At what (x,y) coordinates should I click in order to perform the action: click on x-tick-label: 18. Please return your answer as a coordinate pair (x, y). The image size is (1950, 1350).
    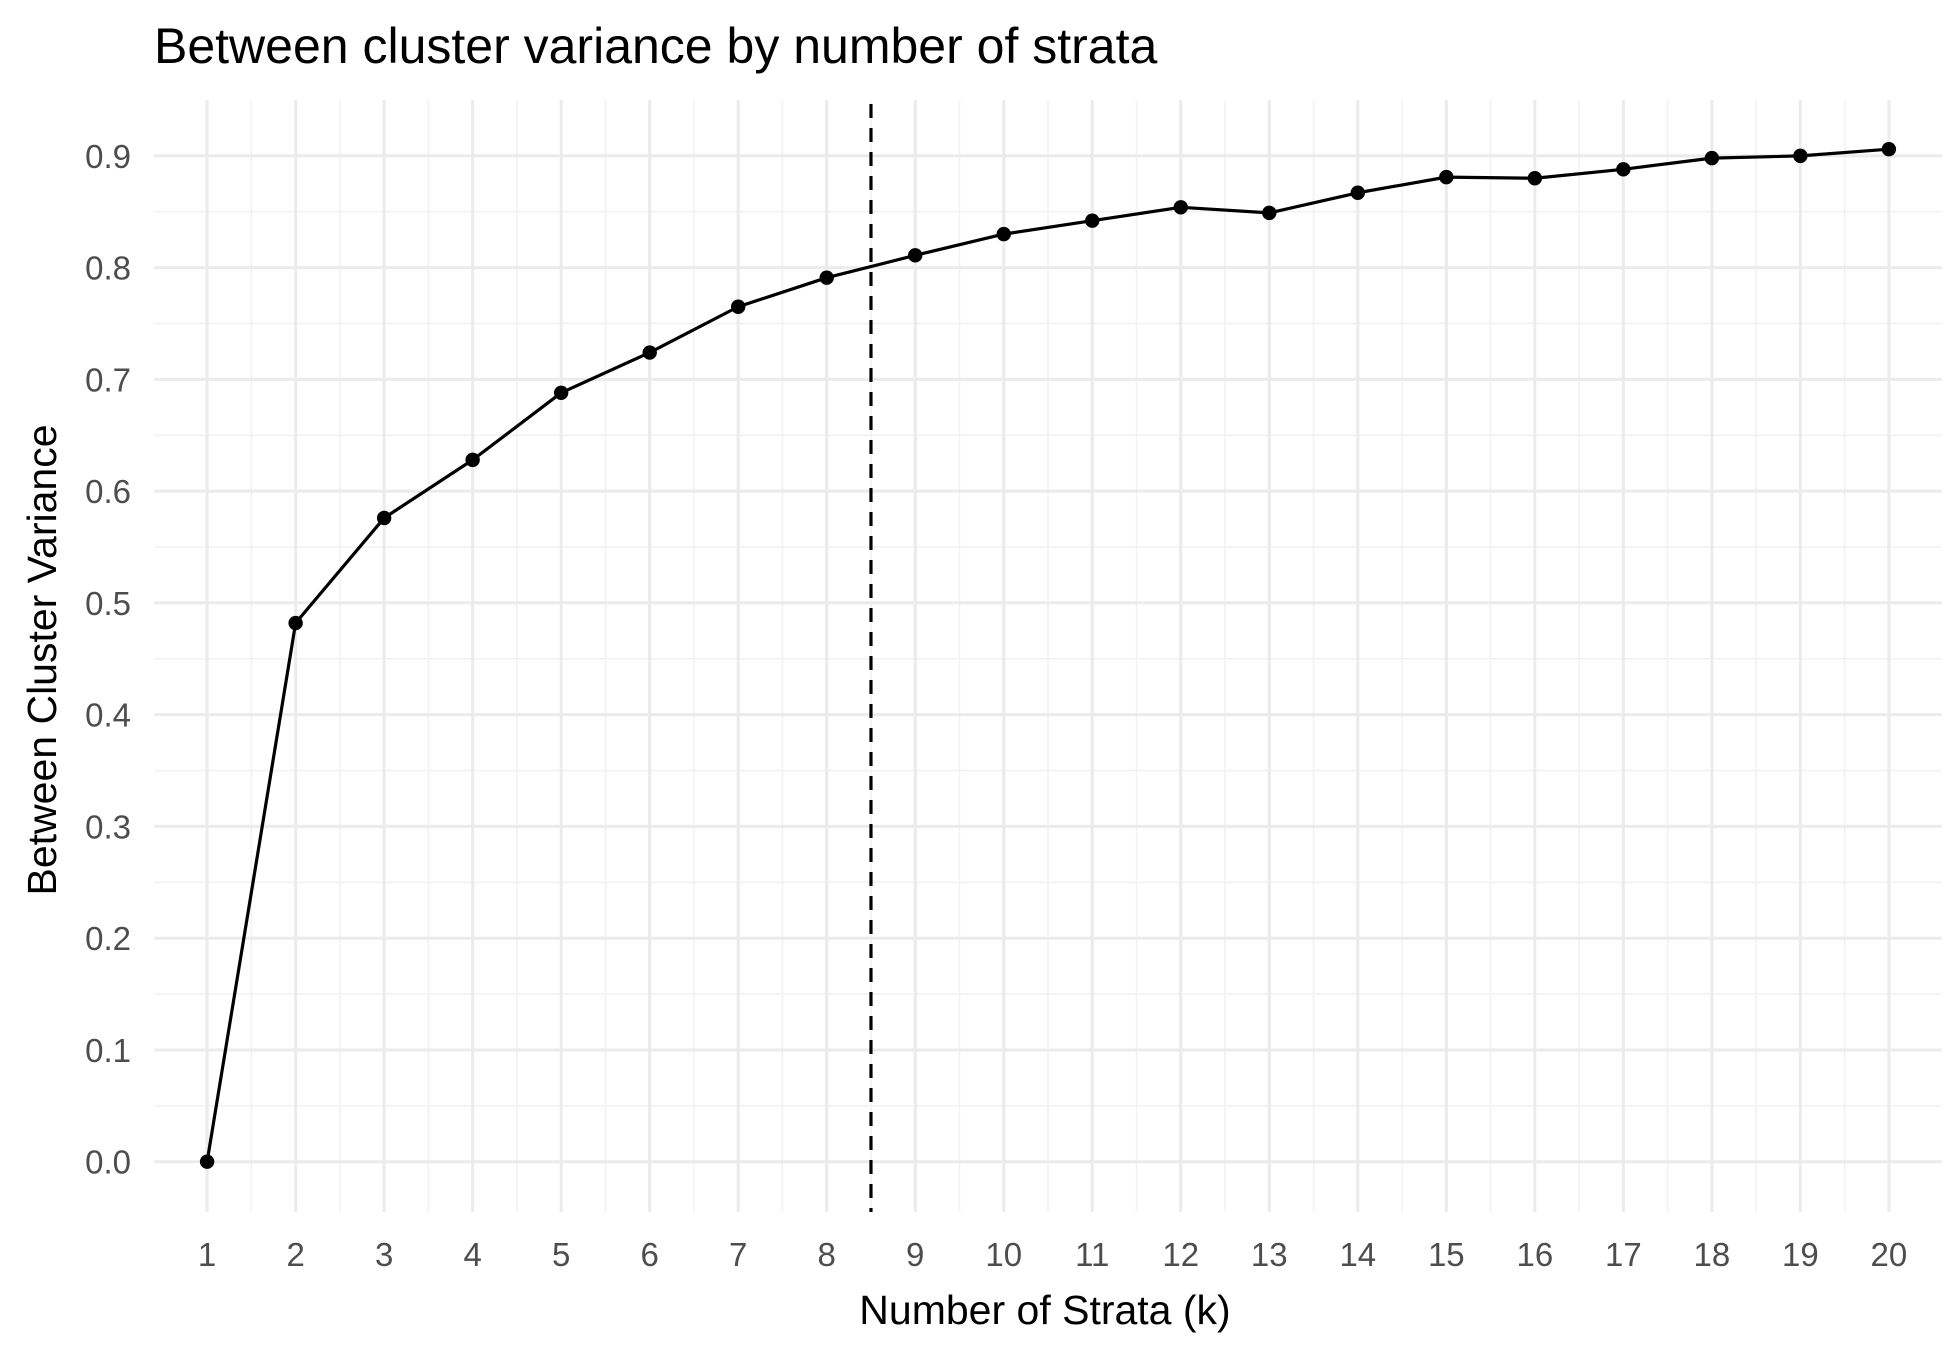
    Looking at the image, I should click on (1712, 1254).